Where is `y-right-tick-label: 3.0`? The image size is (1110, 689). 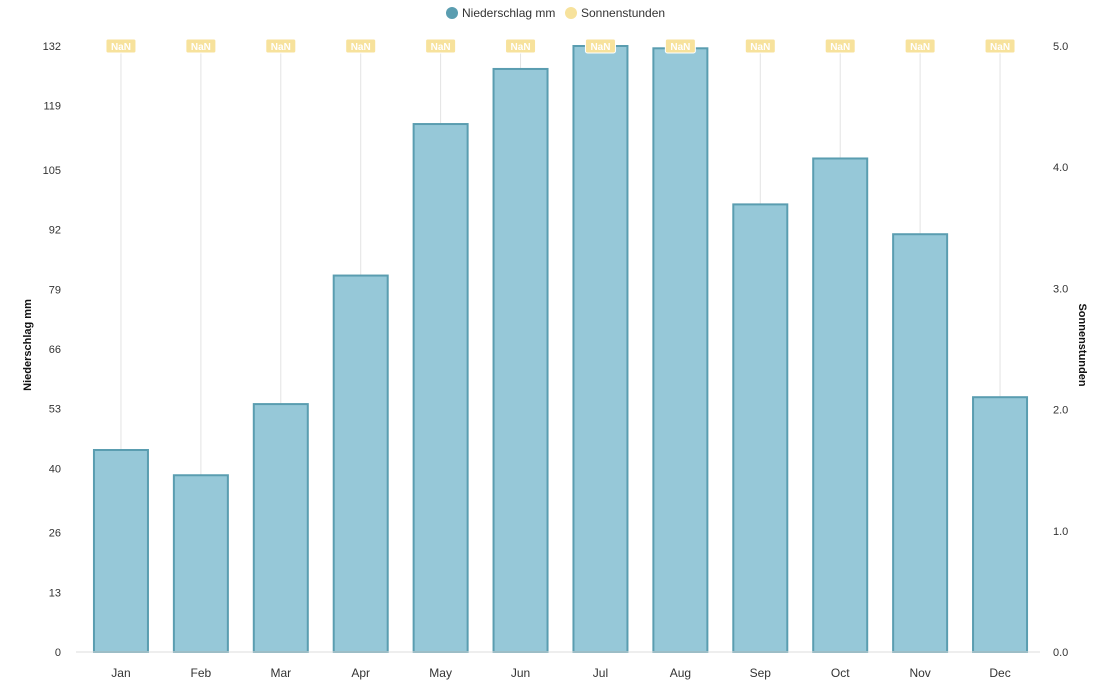
y-right-tick-label: 3.0 is located at coordinates (1060, 289).